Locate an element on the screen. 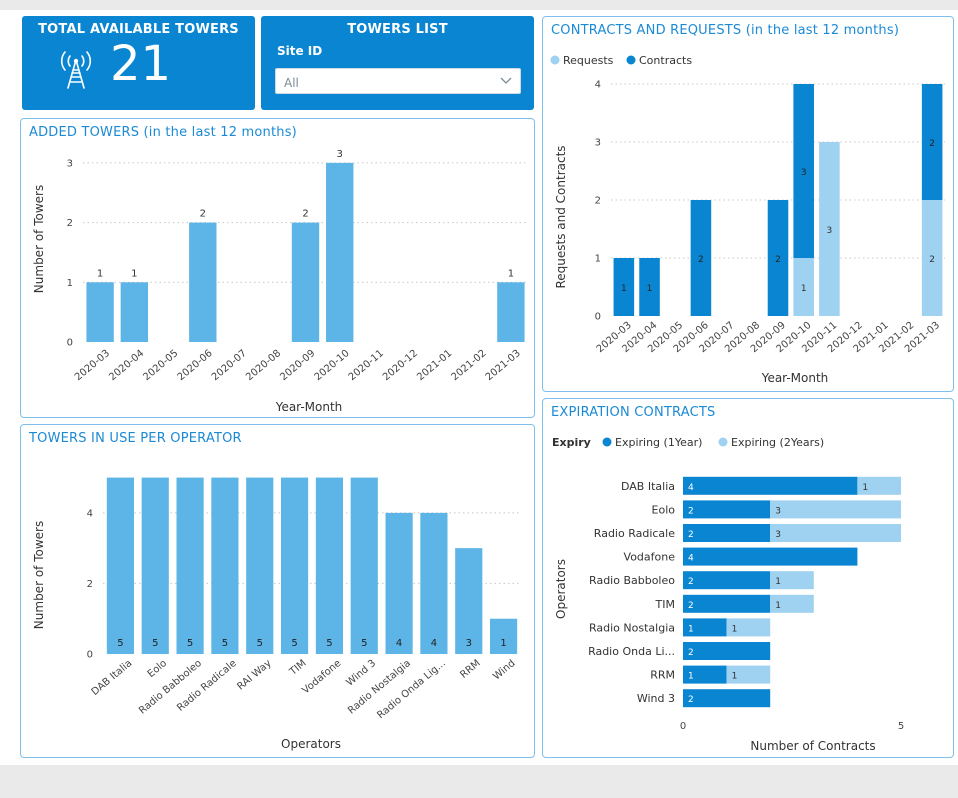 The width and height of the screenshot is (958, 798). y-tick-label: RRM is located at coordinates (662, 675).